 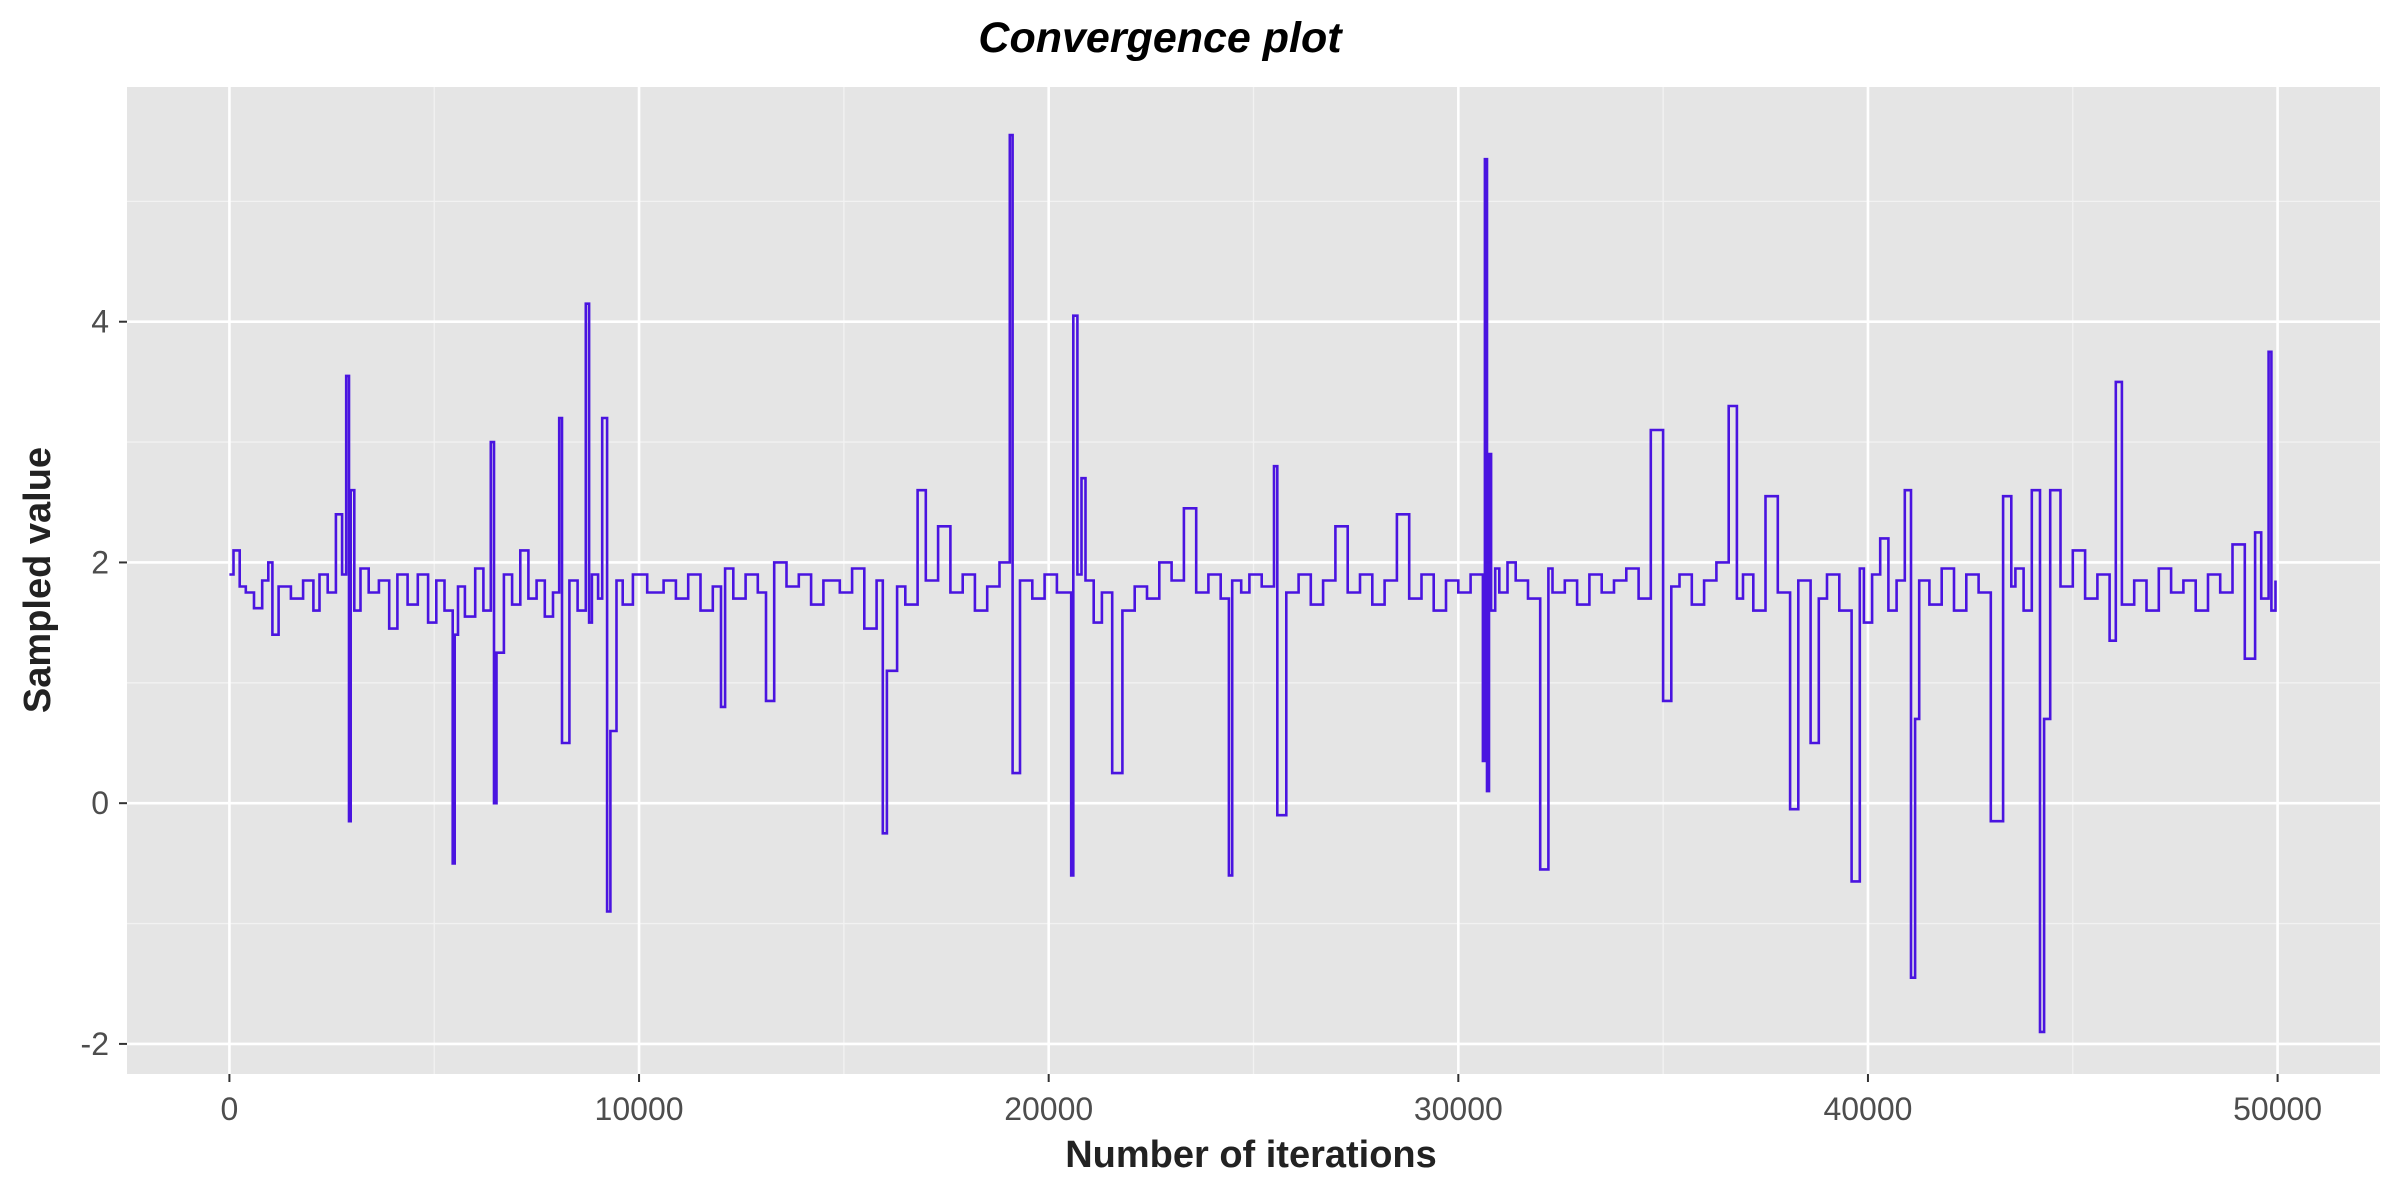 What do you see at coordinates (1458, 1109) in the screenshot?
I see `x-tick-label: 30000` at bounding box center [1458, 1109].